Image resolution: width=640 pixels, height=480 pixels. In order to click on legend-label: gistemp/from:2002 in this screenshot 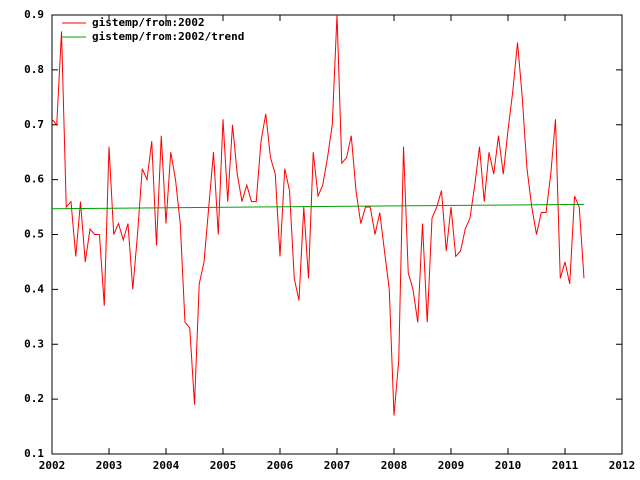, I will do `click(148, 22)`.